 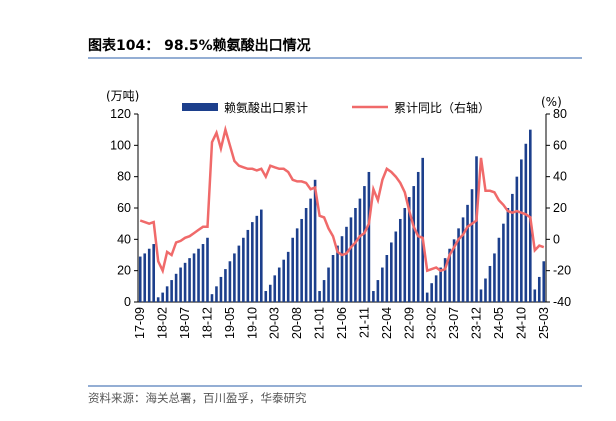 I want to click on y2-tick-label: 0, so click(x=556, y=239).